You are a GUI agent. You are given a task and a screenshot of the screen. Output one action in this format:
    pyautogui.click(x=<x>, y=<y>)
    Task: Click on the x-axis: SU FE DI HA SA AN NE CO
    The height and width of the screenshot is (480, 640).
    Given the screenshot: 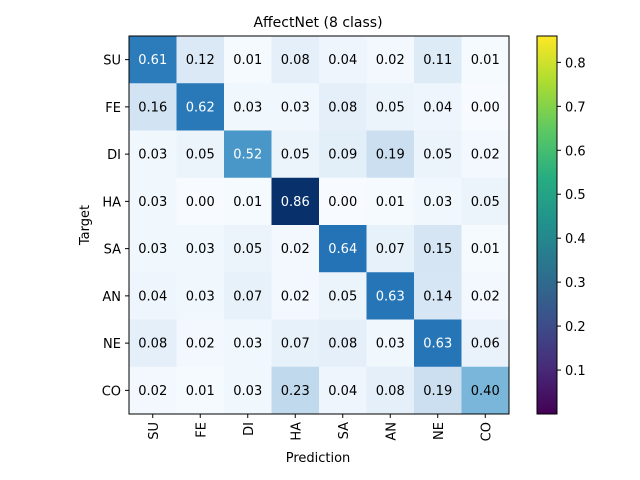 What is the action you would take?
    pyautogui.click(x=320, y=427)
    